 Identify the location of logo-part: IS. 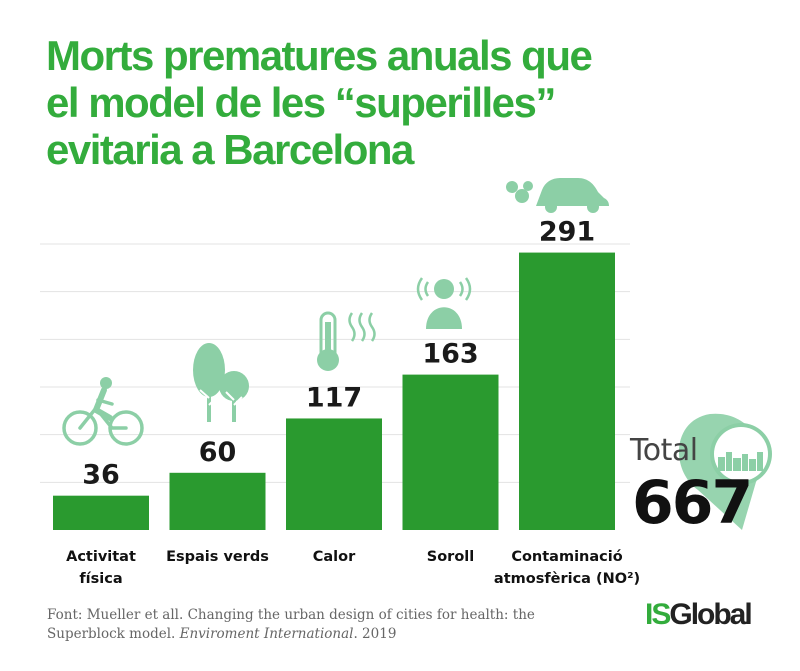
(658, 614).